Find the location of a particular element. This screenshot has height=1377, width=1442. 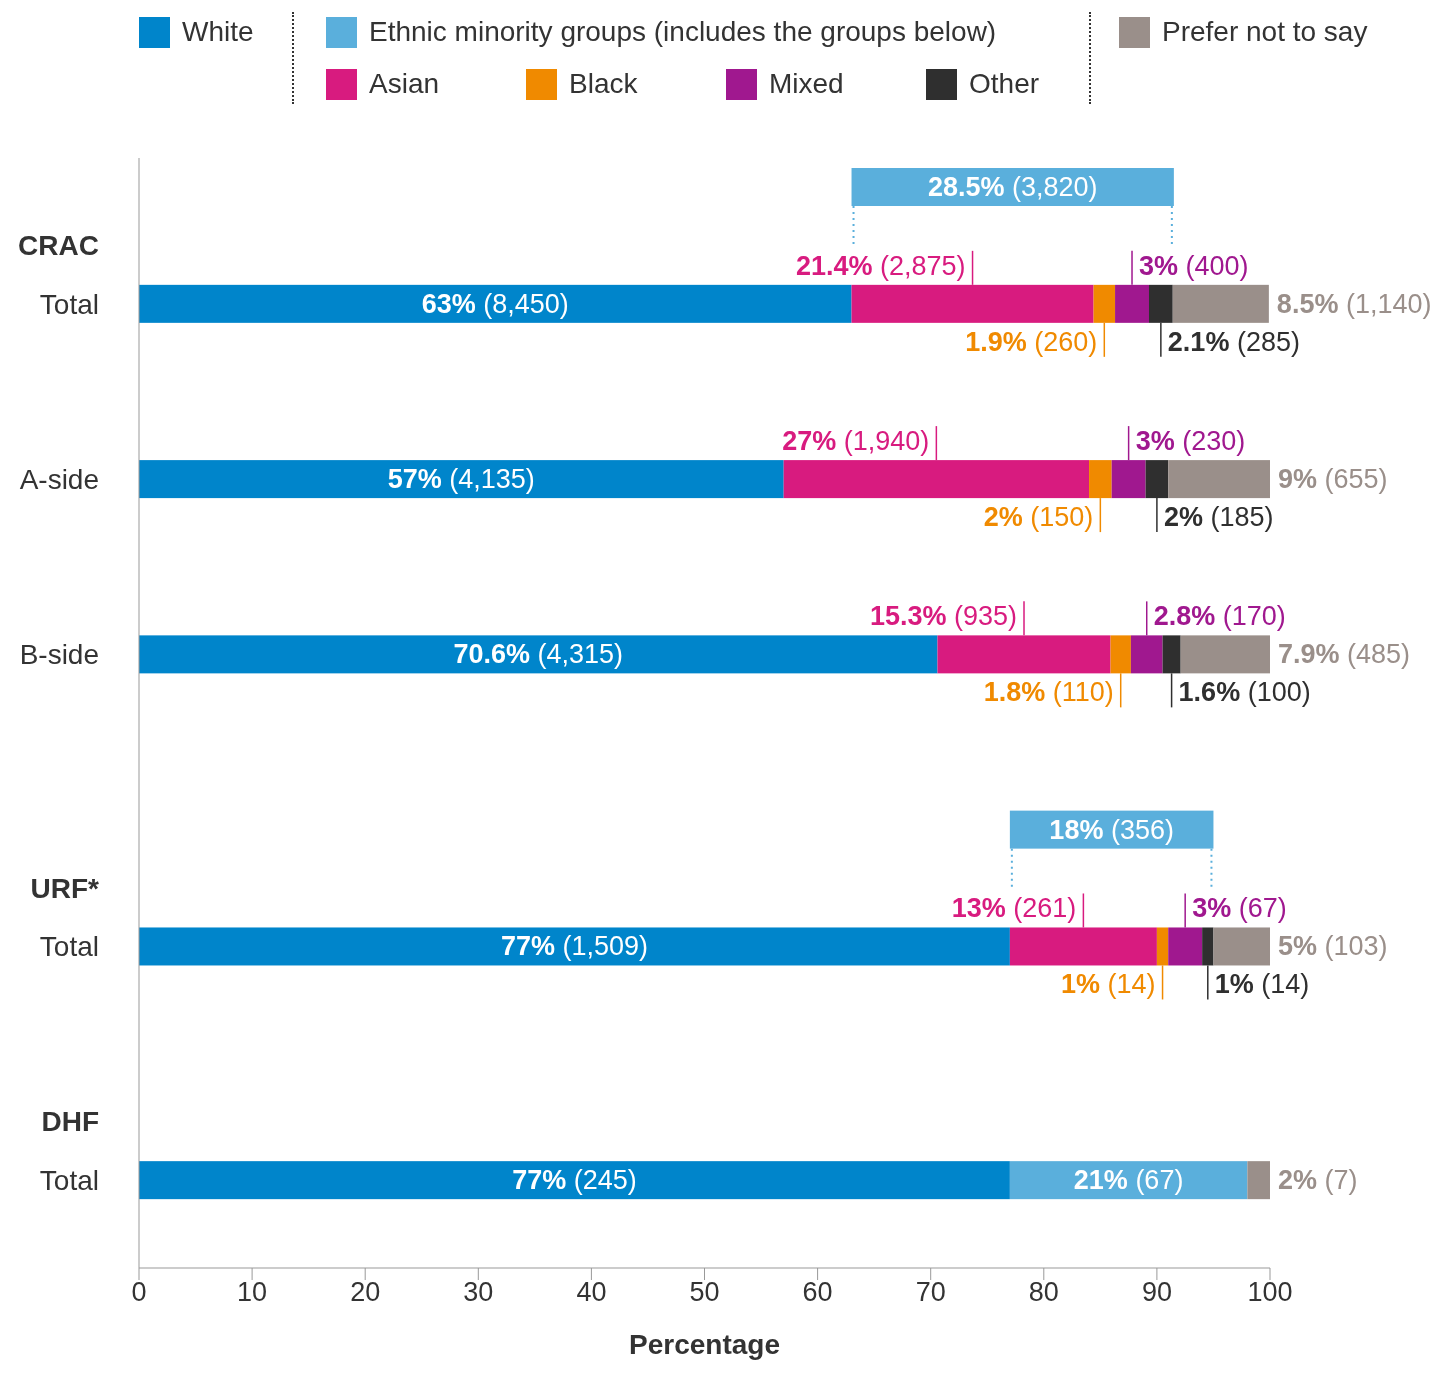

data-label: 3% (67) is located at coordinates (1239, 908).